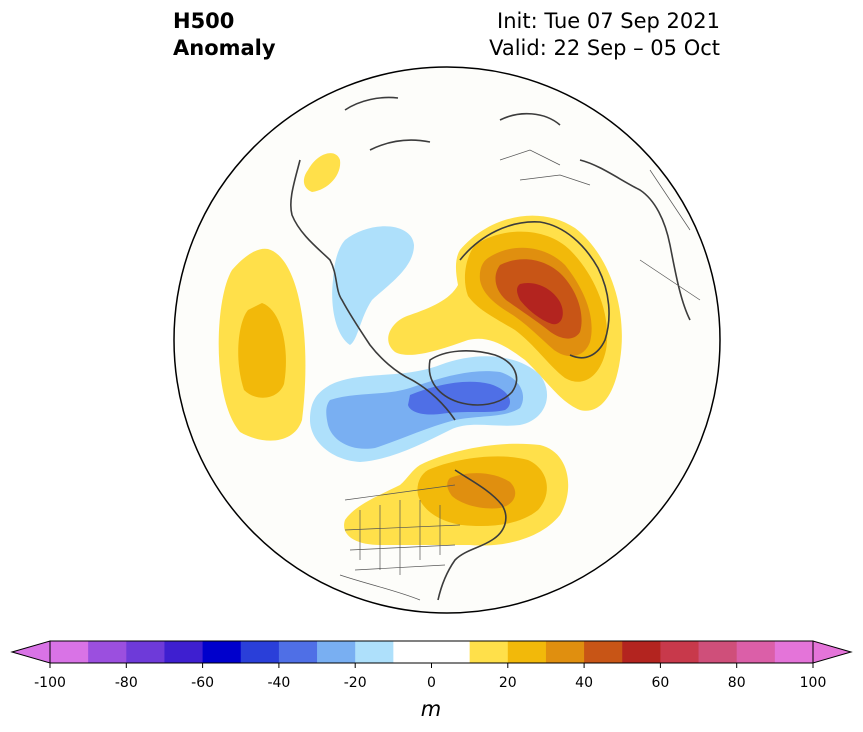  Describe the element at coordinates (262, 350) in the screenshot. I see `anomaly-pacific-positive-core` at that location.